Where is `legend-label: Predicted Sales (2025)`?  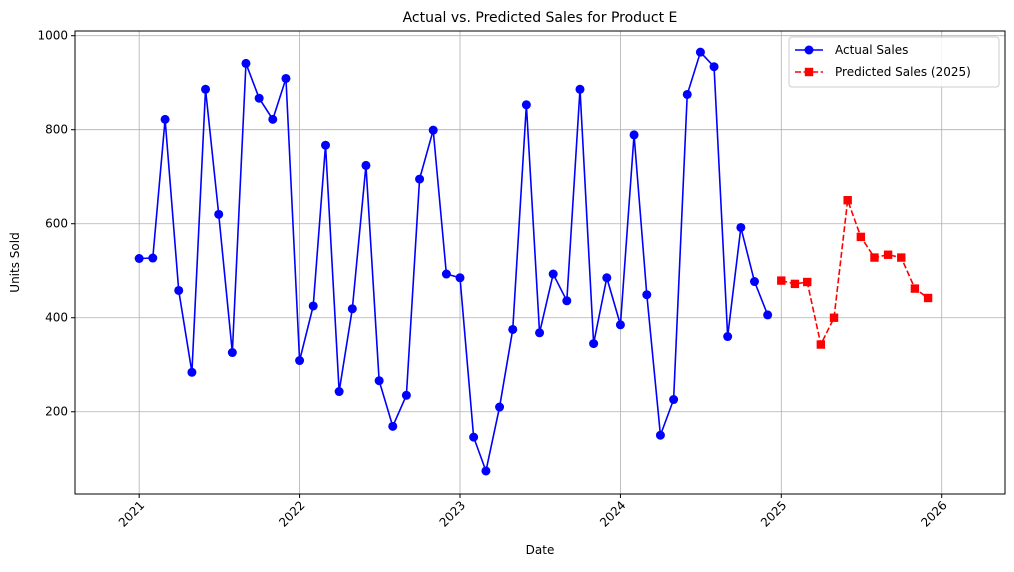 legend-label: Predicted Sales (2025) is located at coordinates (903, 72).